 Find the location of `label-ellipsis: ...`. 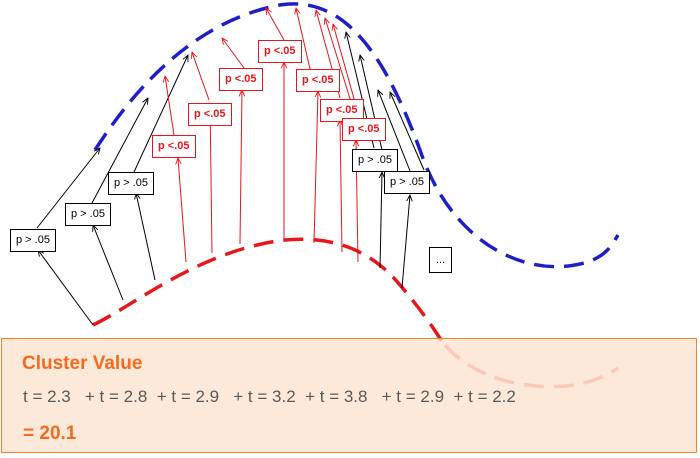

label-ellipsis: ... is located at coordinates (441, 260).